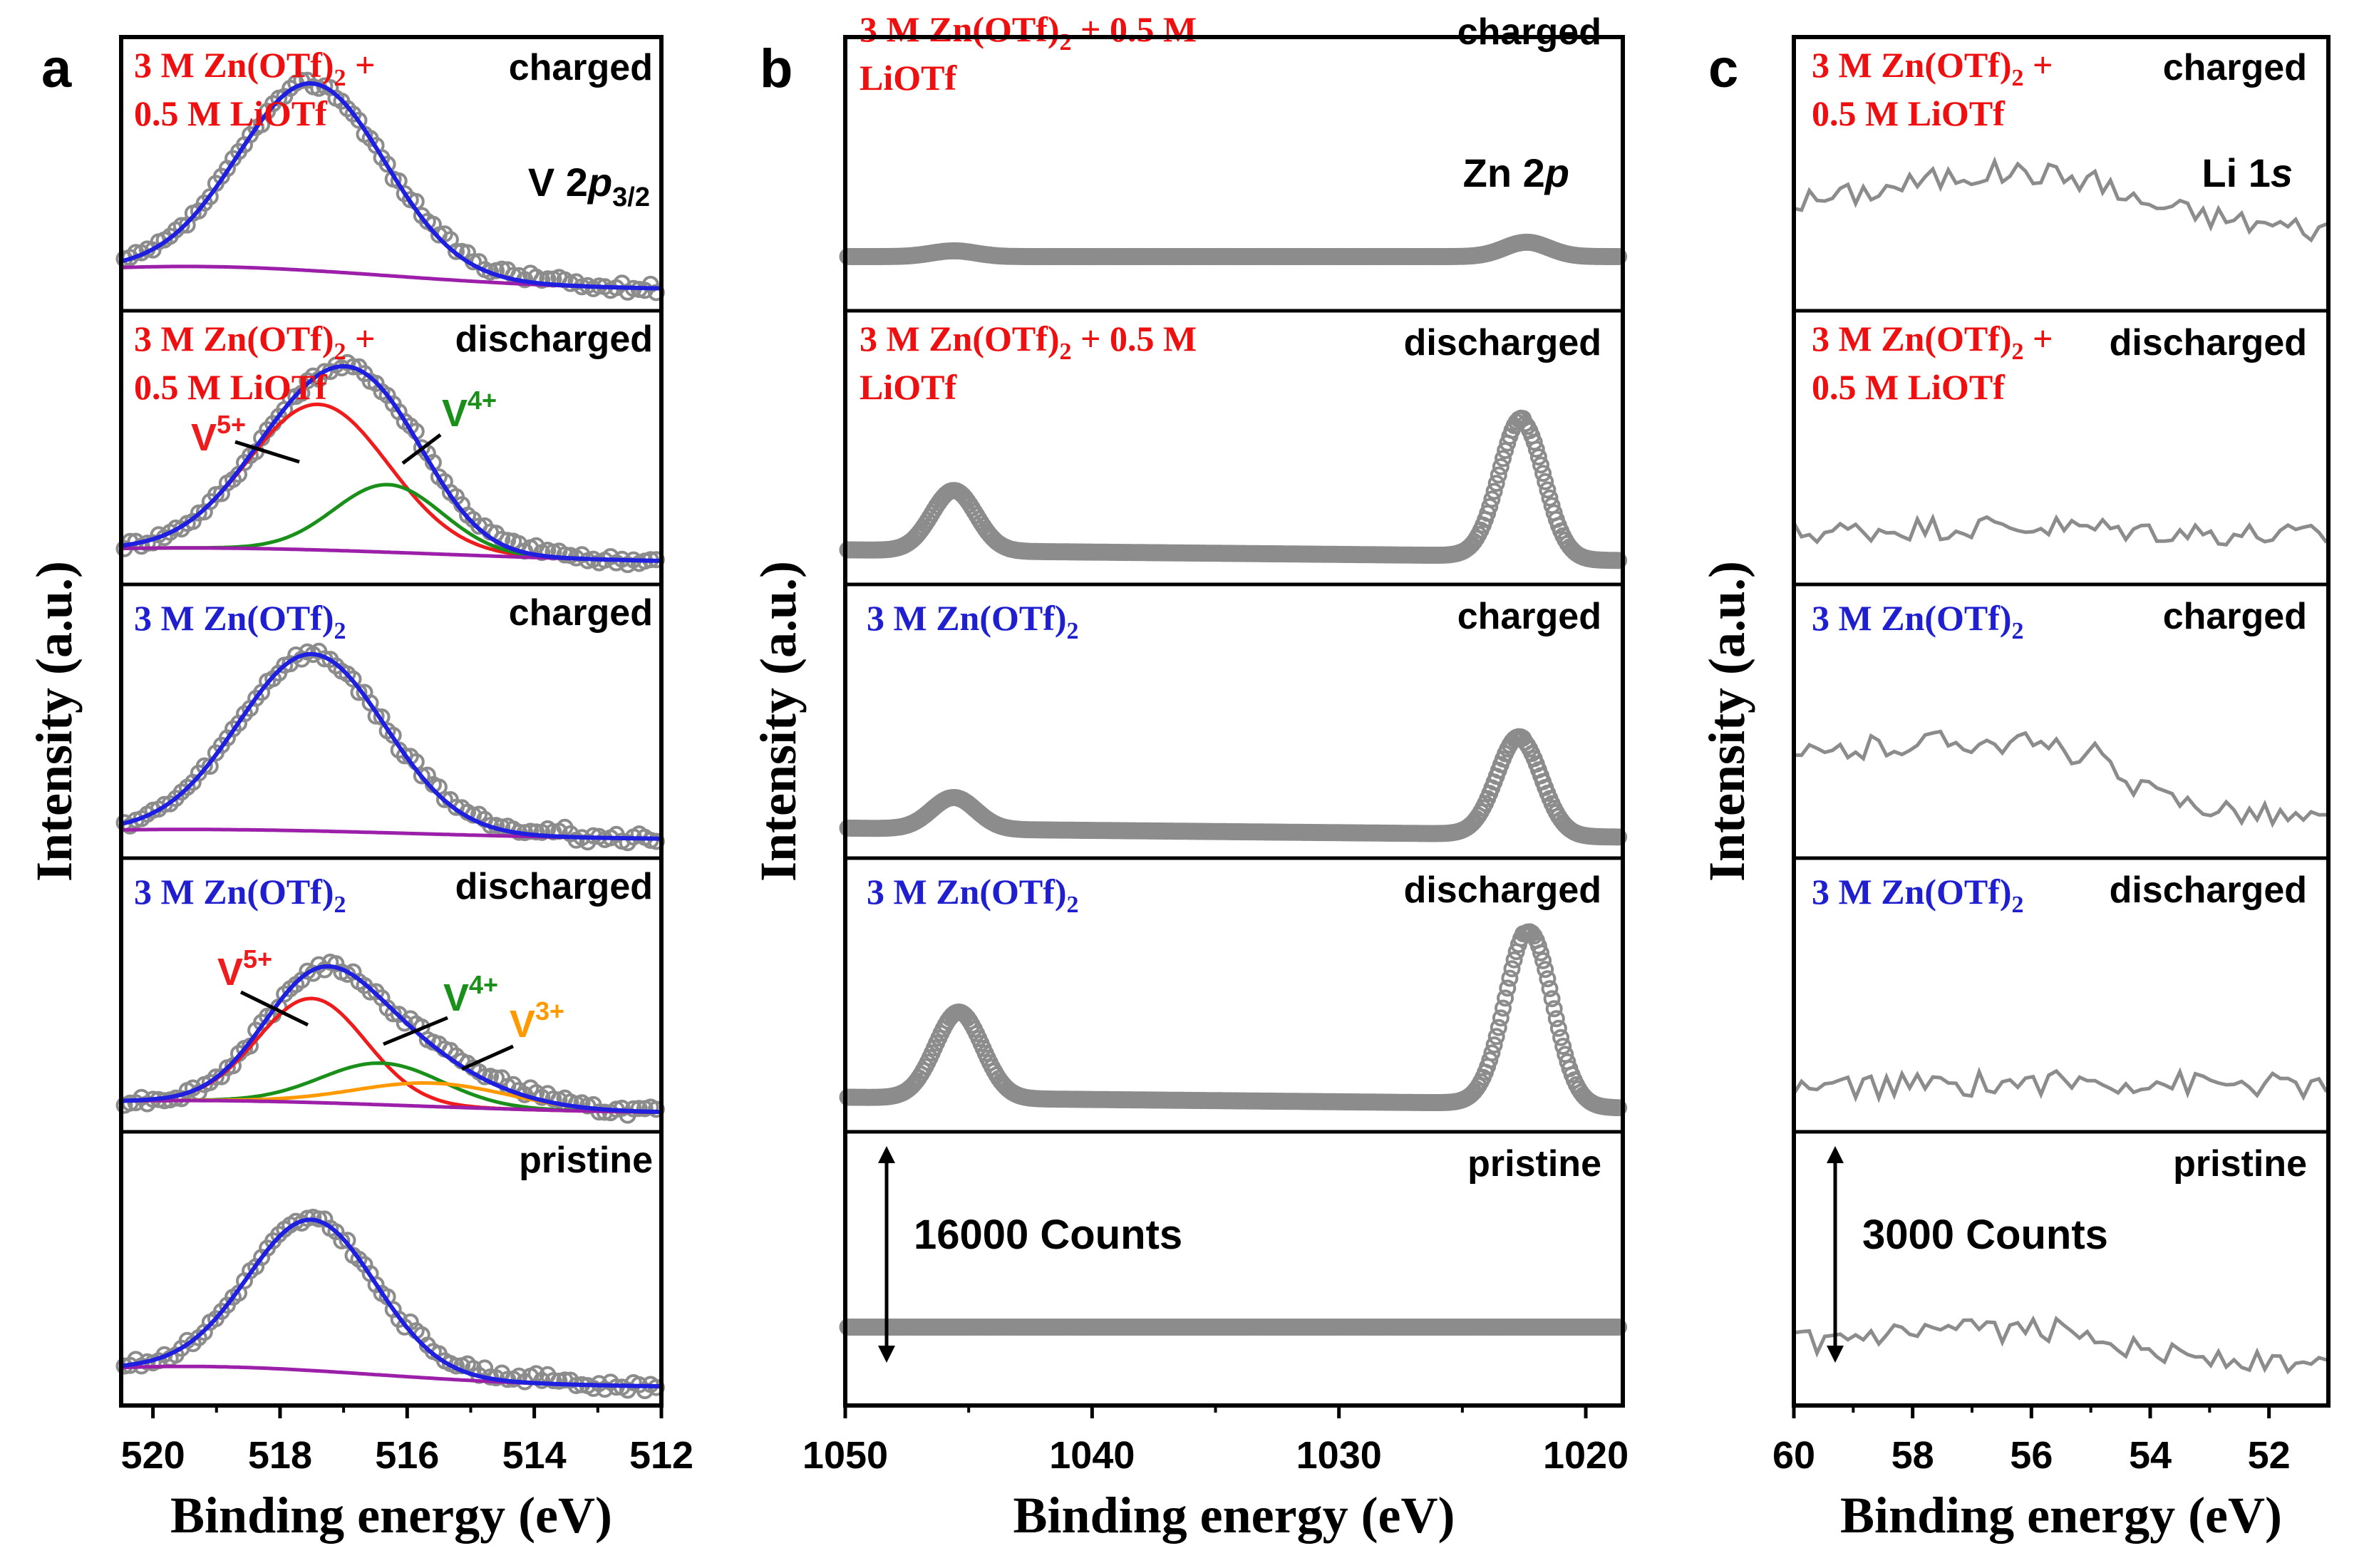  Describe the element at coordinates (1723, 68) in the screenshot. I see `panel-letter-c: c` at that location.